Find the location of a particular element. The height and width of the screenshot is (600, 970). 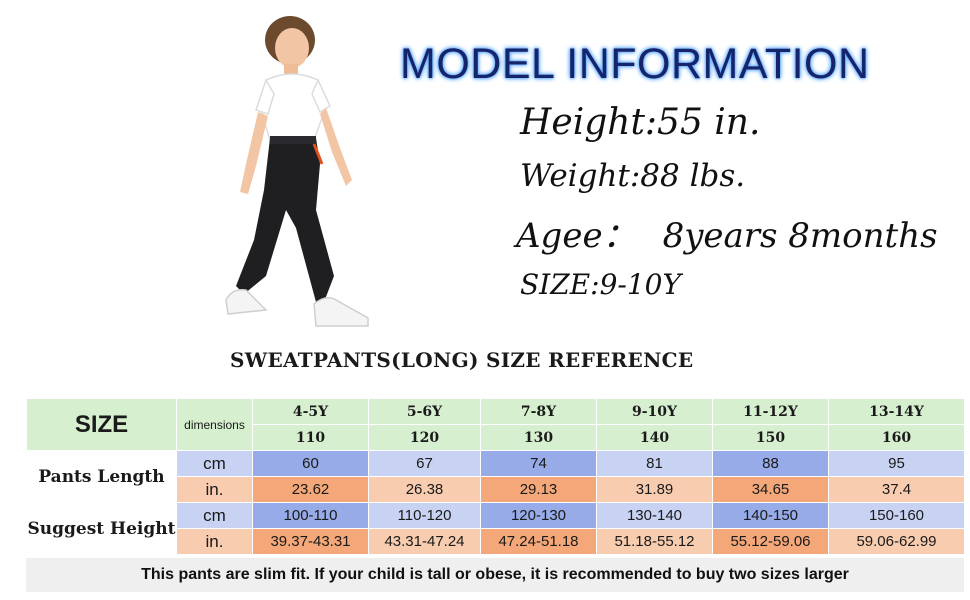

model-age-label: Agee： is located at coordinates (576, 236).